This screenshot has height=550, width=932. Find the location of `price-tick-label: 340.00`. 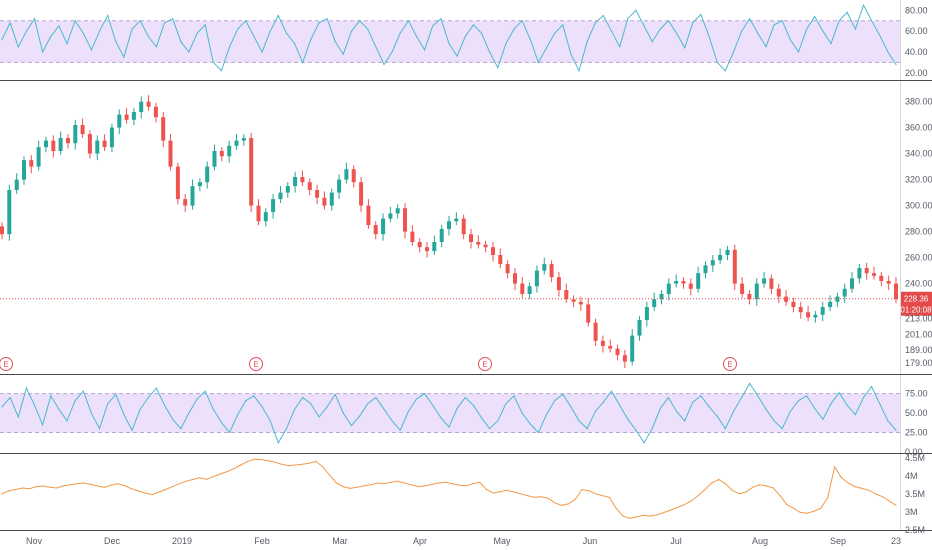

price-tick-label: 340.00 is located at coordinates (918, 154).